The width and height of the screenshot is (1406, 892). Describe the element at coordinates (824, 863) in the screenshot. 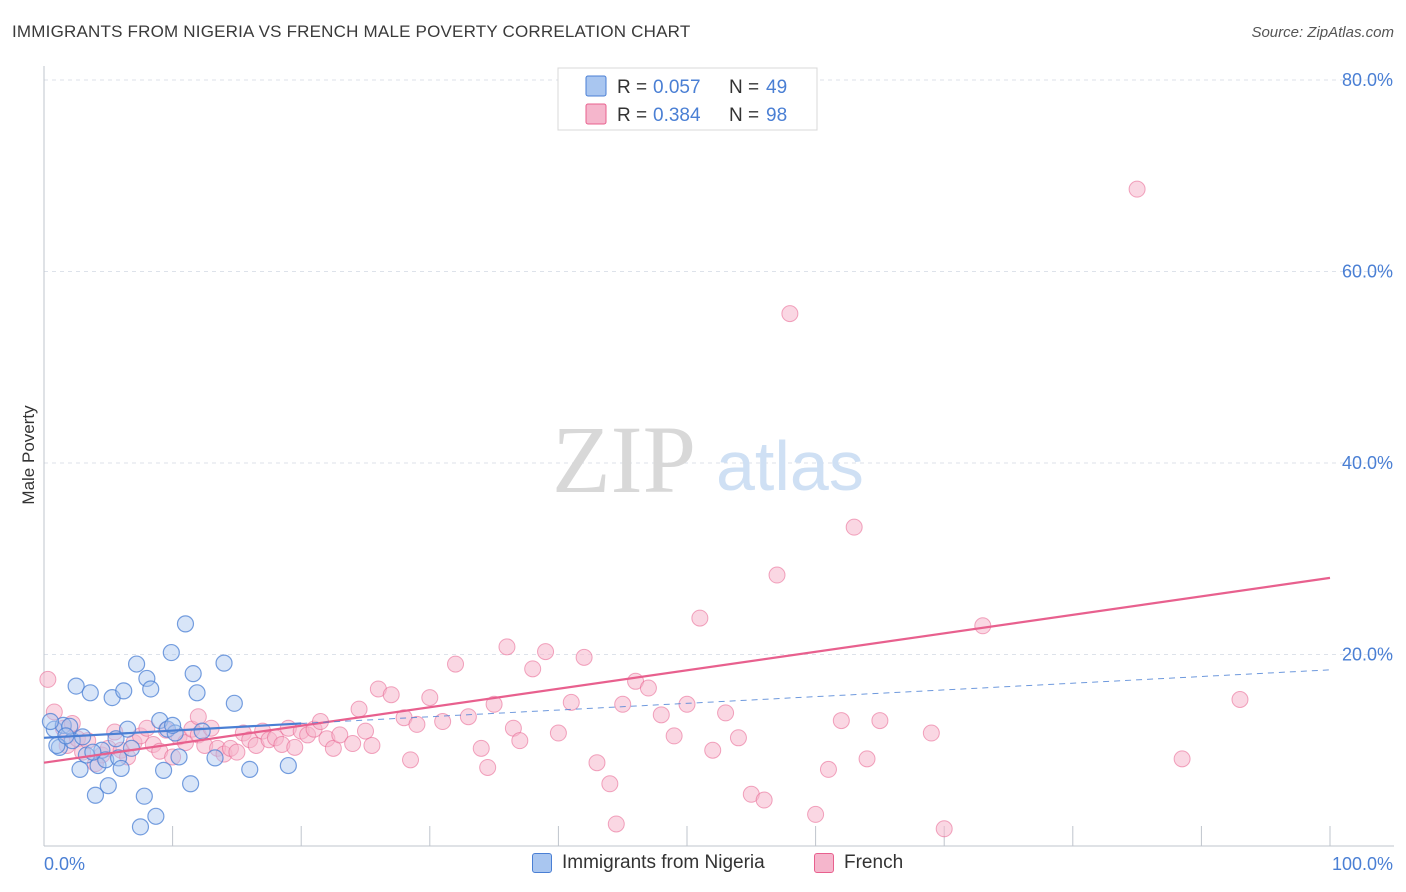

I see `french-swatch` at that location.